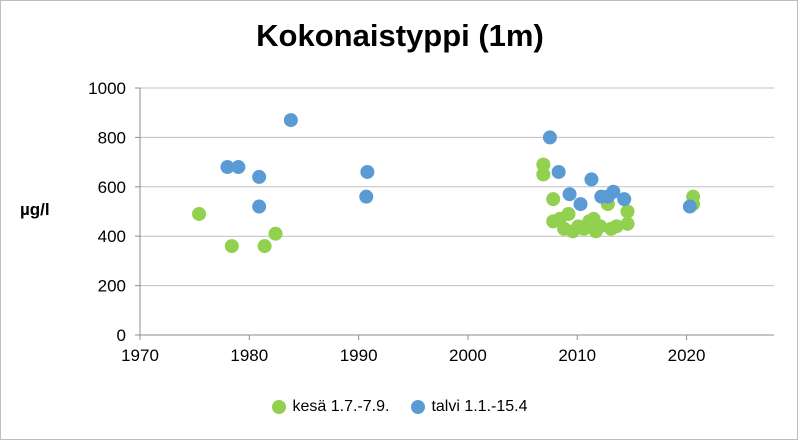 Image resolution: width=800 pixels, height=442 pixels. I want to click on legend-label-summer: kesä 1.7.-7.9., so click(341, 406).